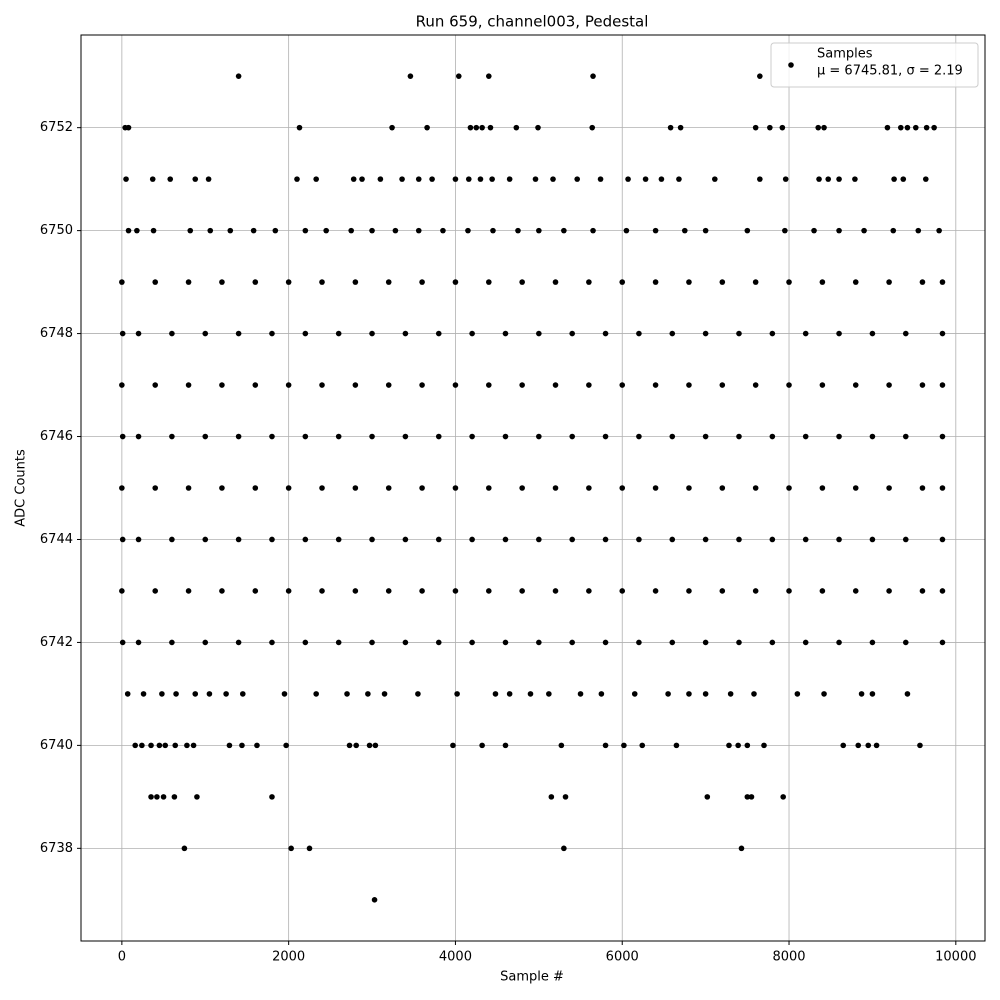 The height and width of the screenshot is (1000, 1000). I want to click on legend-label: Samples, so click(845, 54).